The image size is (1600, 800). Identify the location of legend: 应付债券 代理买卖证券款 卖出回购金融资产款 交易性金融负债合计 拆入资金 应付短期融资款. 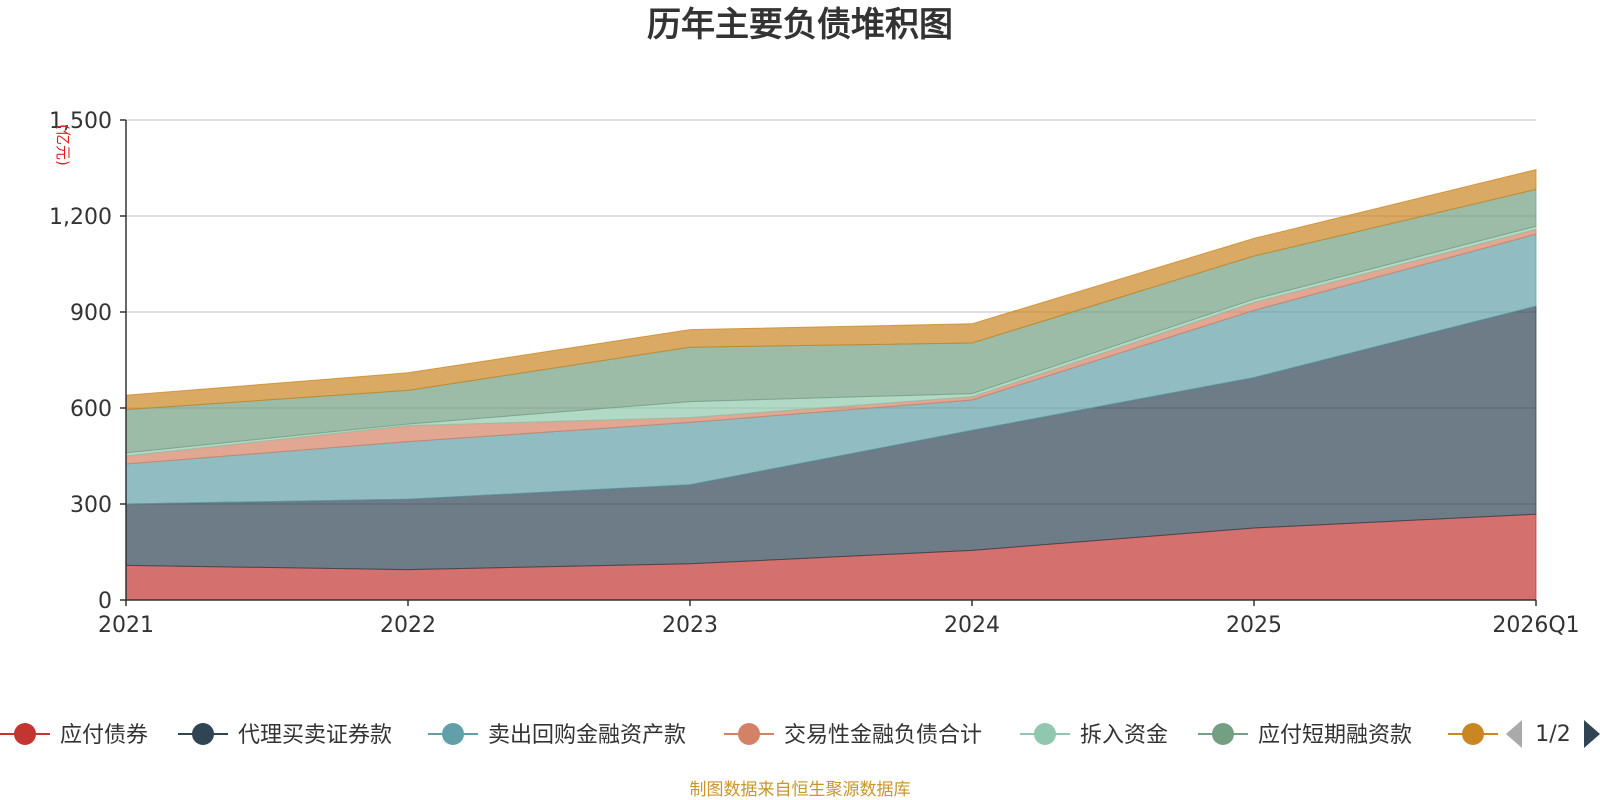
(749, 735).